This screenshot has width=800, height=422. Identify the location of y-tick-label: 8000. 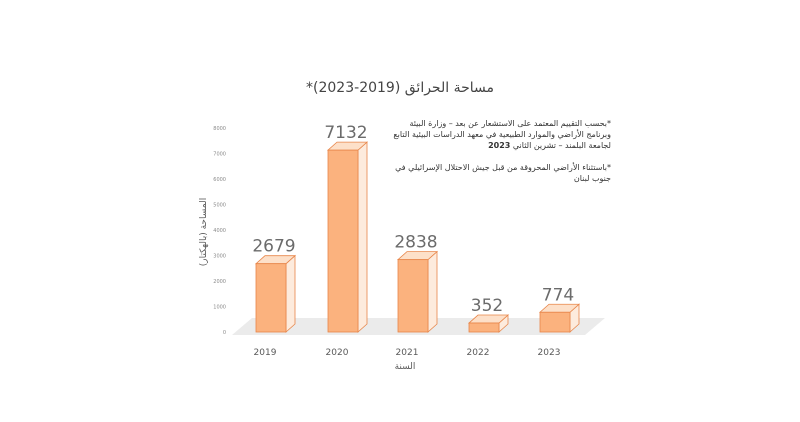
(219, 129).